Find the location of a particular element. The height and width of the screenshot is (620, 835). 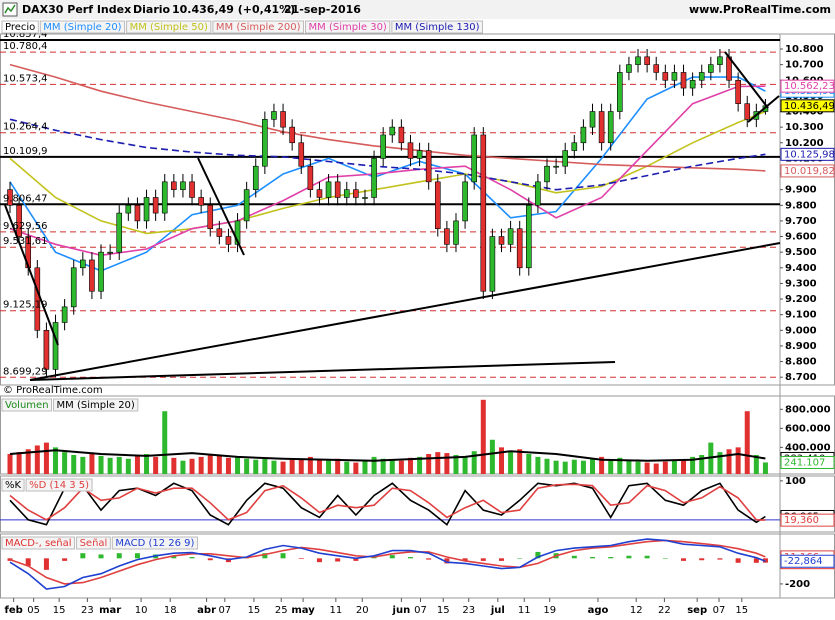

x-tick-label: 23 is located at coordinates (87, 610).